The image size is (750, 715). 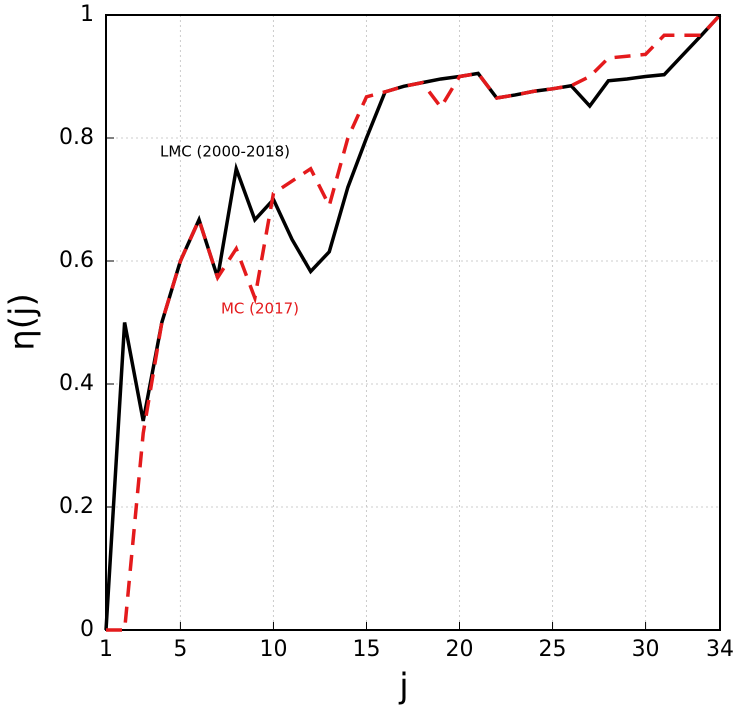 I want to click on x-tick-label: 10, so click(x=273, y=649).